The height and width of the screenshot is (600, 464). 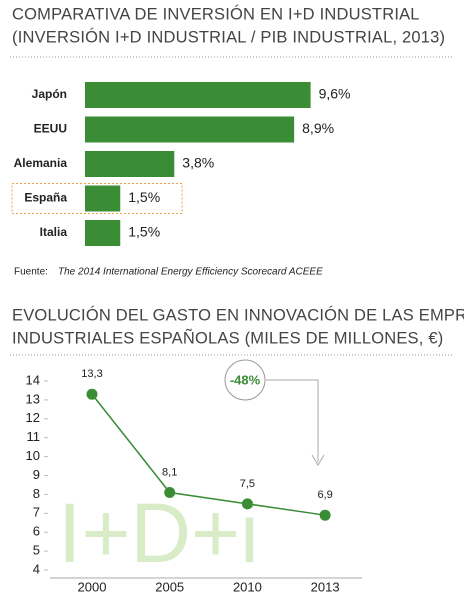 What do you see at coordinates (292, 420) in the screenshot?
I see `arrow` at bounding box center [292, 420].